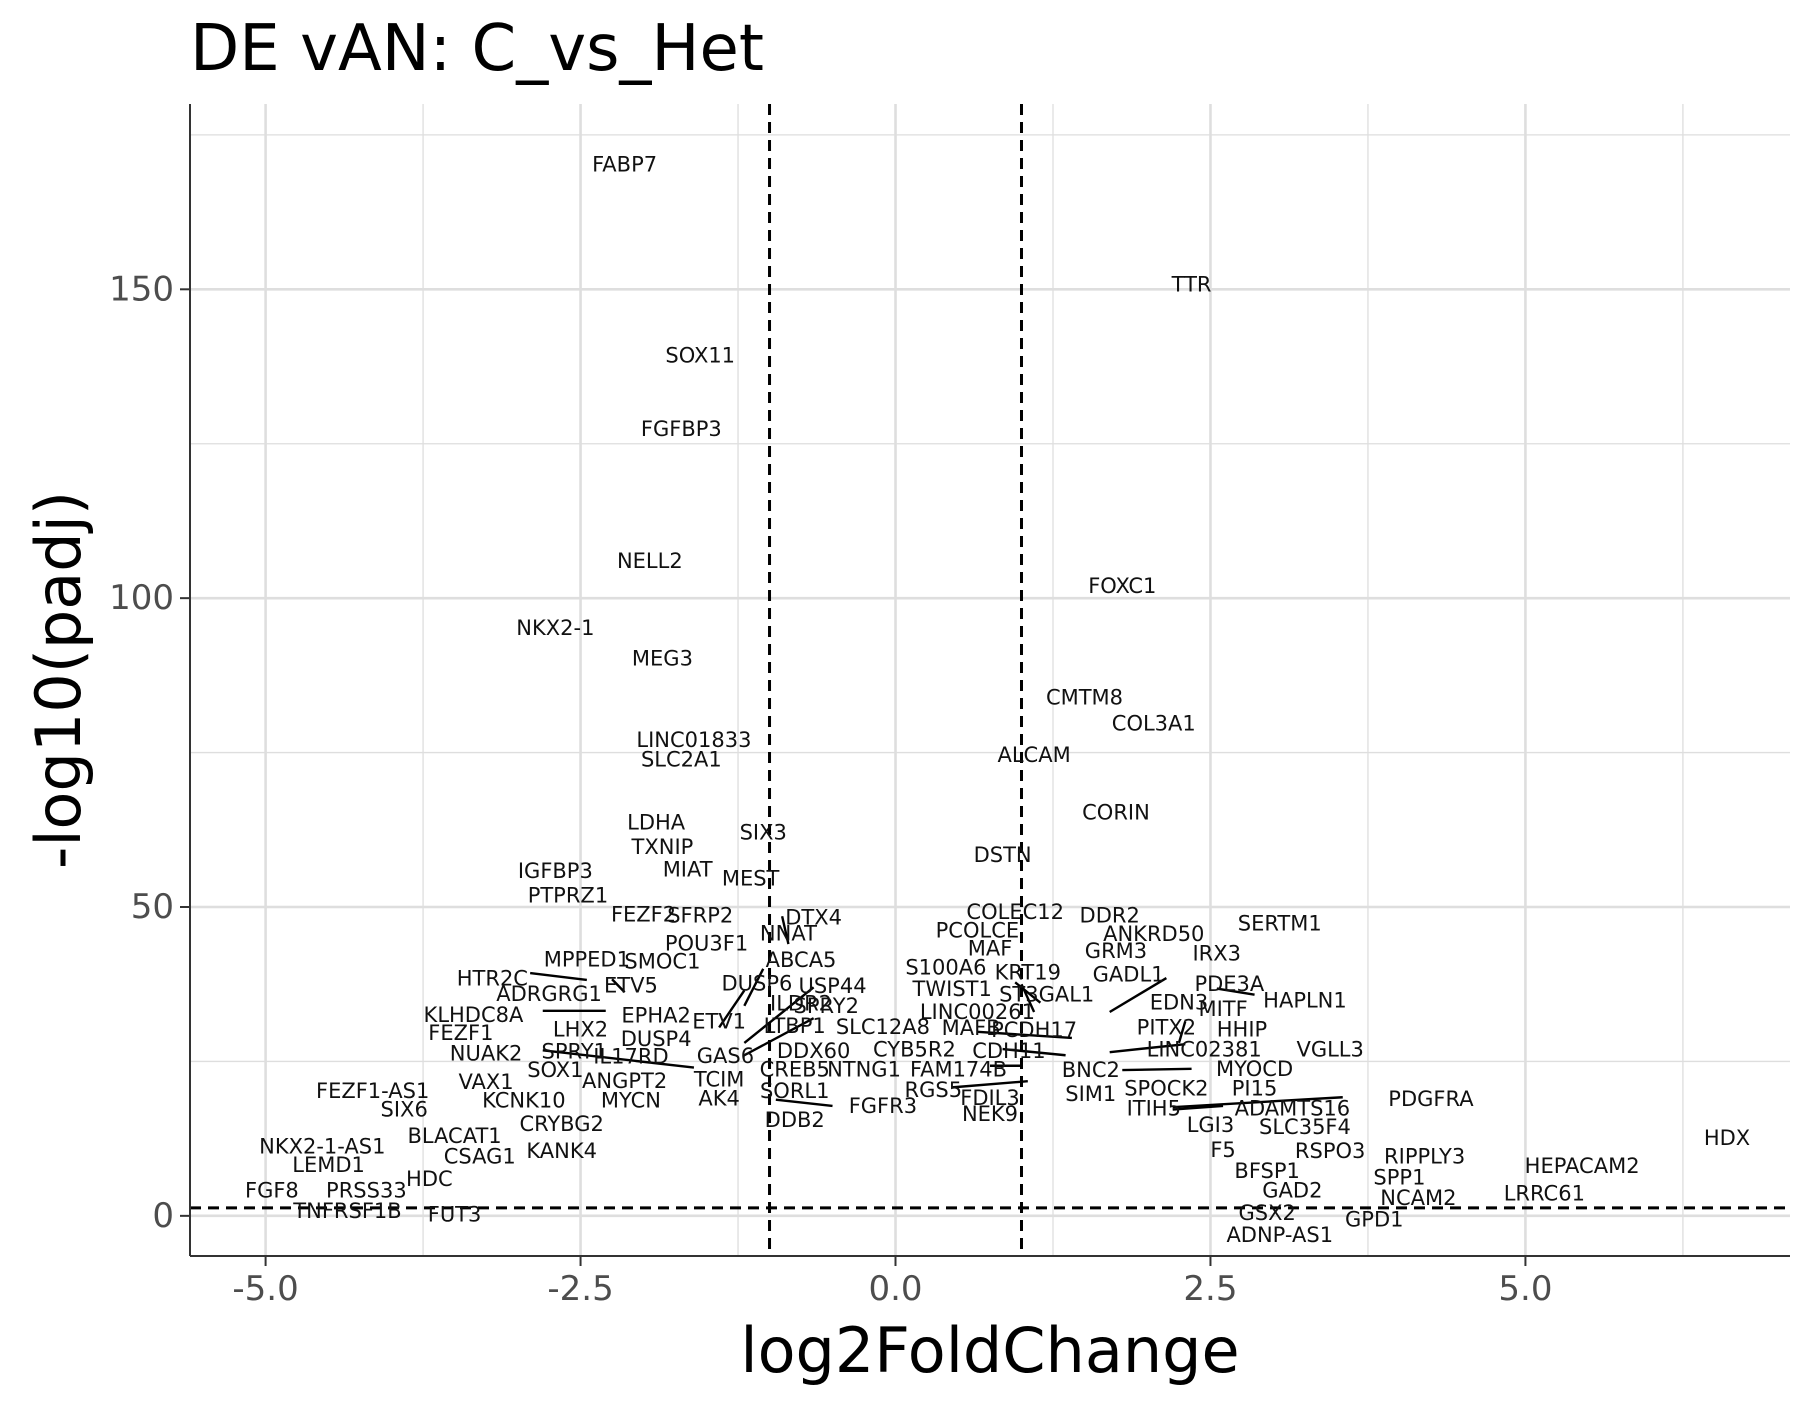  Describe the element at coordinates (1525, 1289) in the screenshot. I see `x-tick-label: 5.0` at that location.